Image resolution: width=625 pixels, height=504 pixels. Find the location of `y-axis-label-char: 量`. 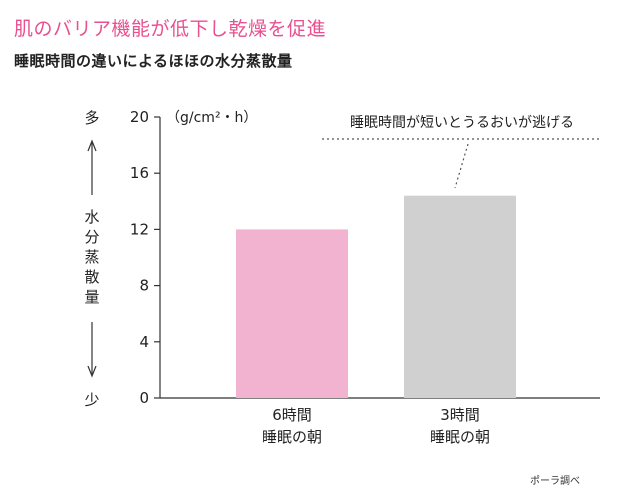

y-axis-label-char: 量 is located at coordinates (91, 297).